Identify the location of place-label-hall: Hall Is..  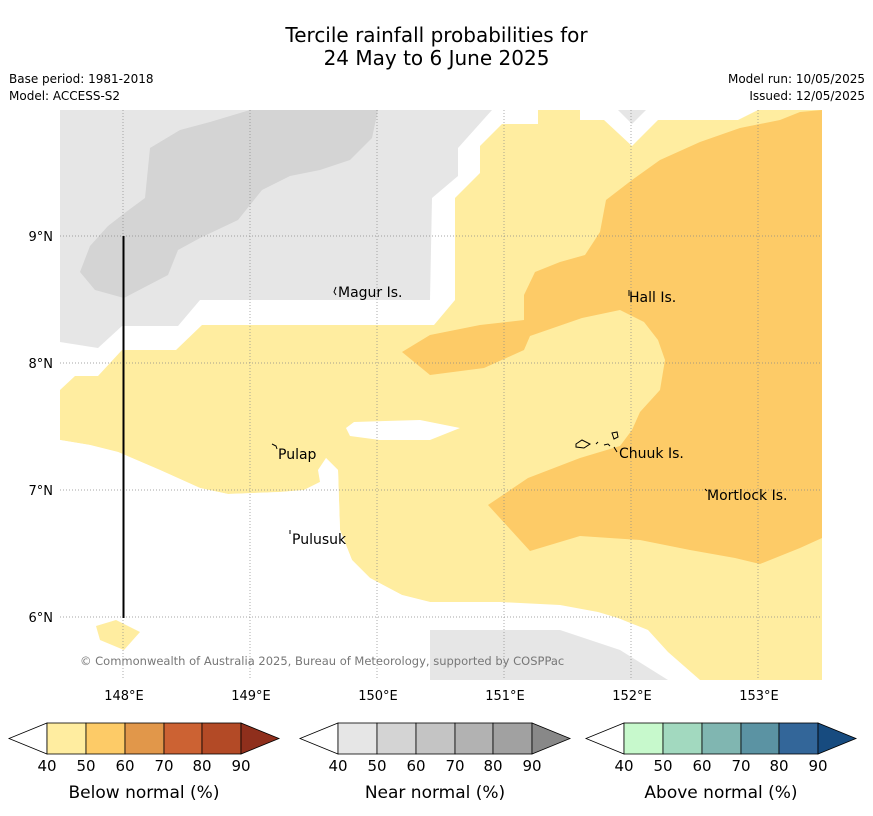
(652, 298).